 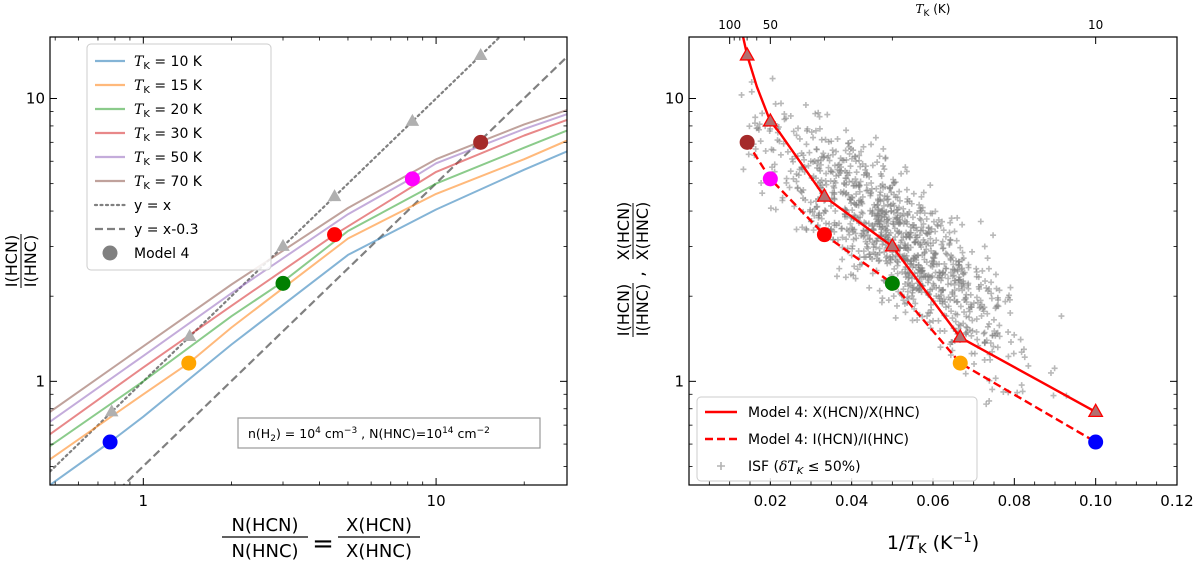 I want to click on x-tick-label: 0.04, so click(x=851, y=501).